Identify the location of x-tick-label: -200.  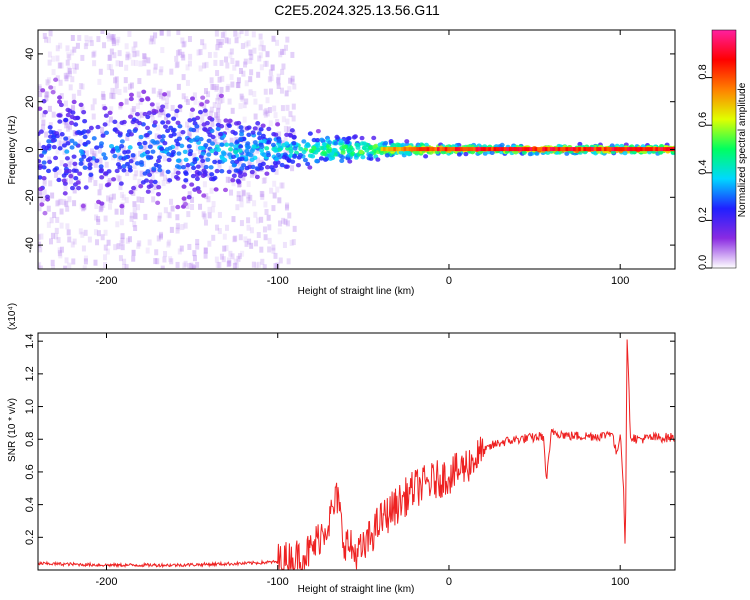
(106, 281).